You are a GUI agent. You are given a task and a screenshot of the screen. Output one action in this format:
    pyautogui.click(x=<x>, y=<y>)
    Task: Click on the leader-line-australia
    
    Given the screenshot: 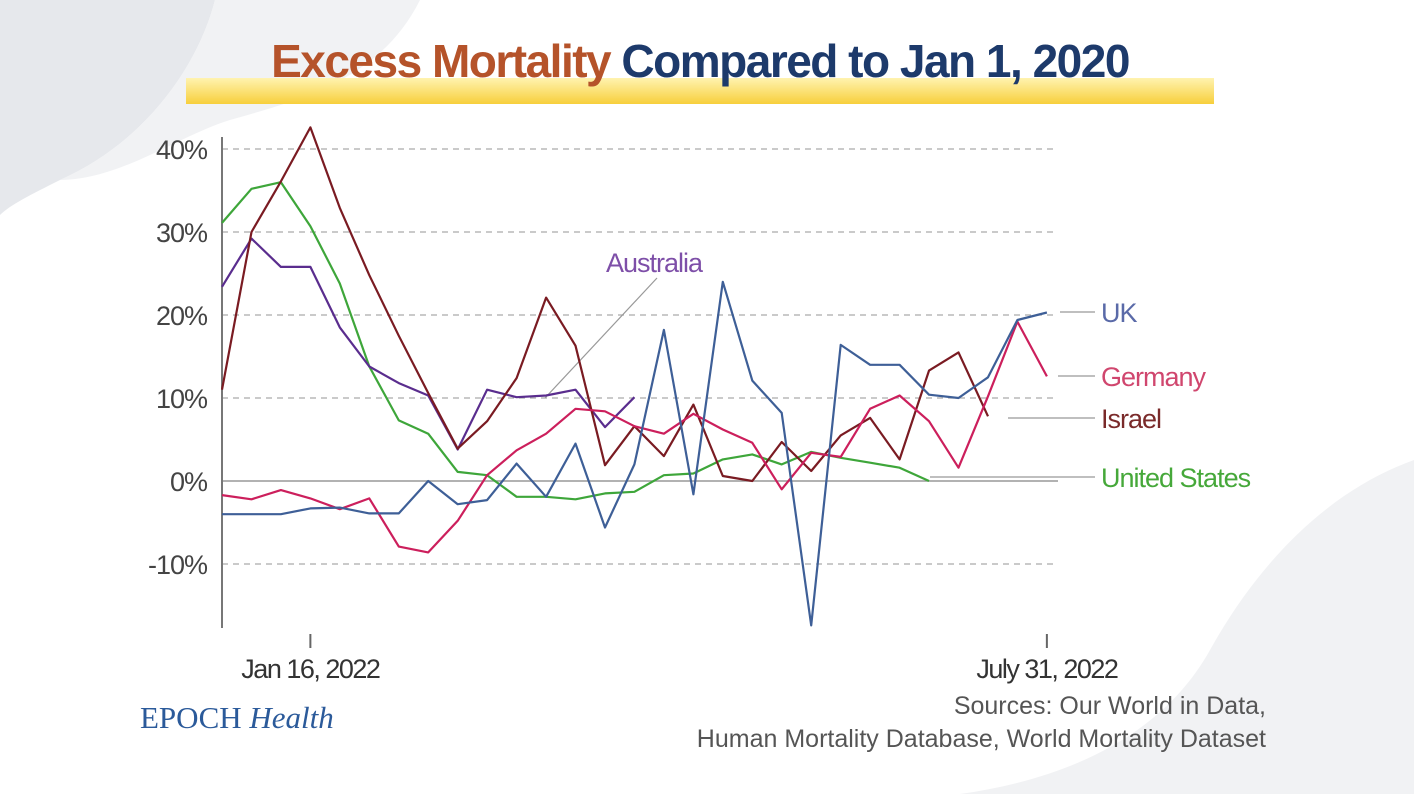 What is the action you would take?
    pyautogui.click(x=601, y=338)
    